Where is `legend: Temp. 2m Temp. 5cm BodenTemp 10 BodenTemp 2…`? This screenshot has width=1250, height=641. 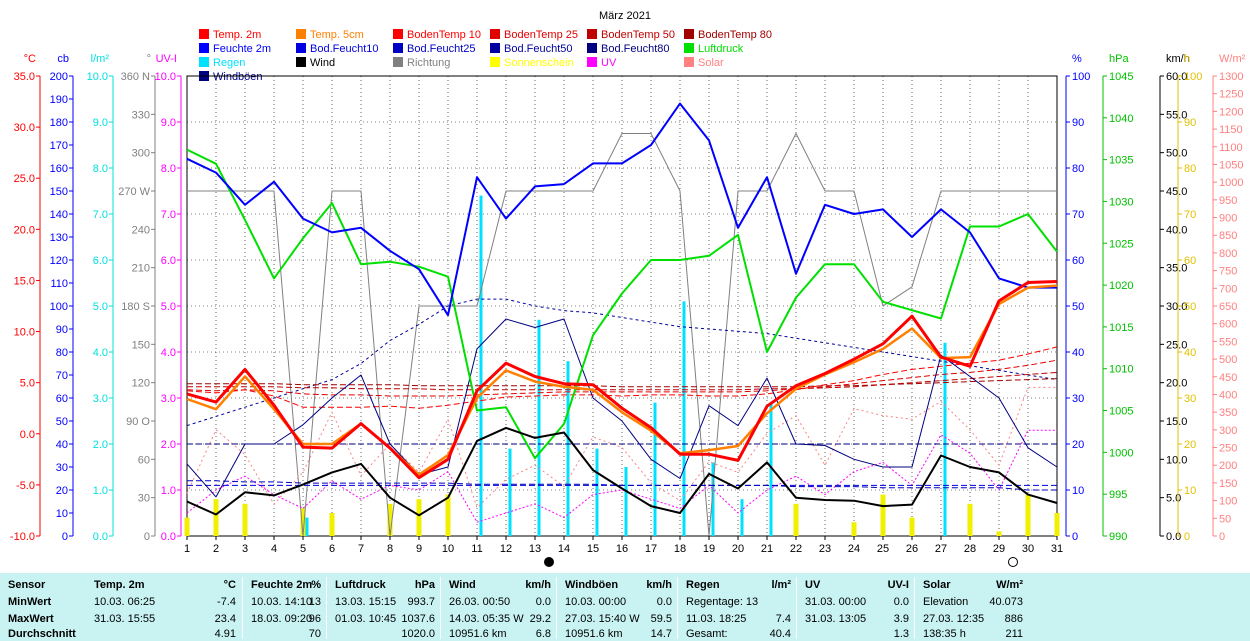 legend: Temp. 2m Temp. 5cm BodenTemp 10 BodenTemp 2… is located at coordinates (485, 56).